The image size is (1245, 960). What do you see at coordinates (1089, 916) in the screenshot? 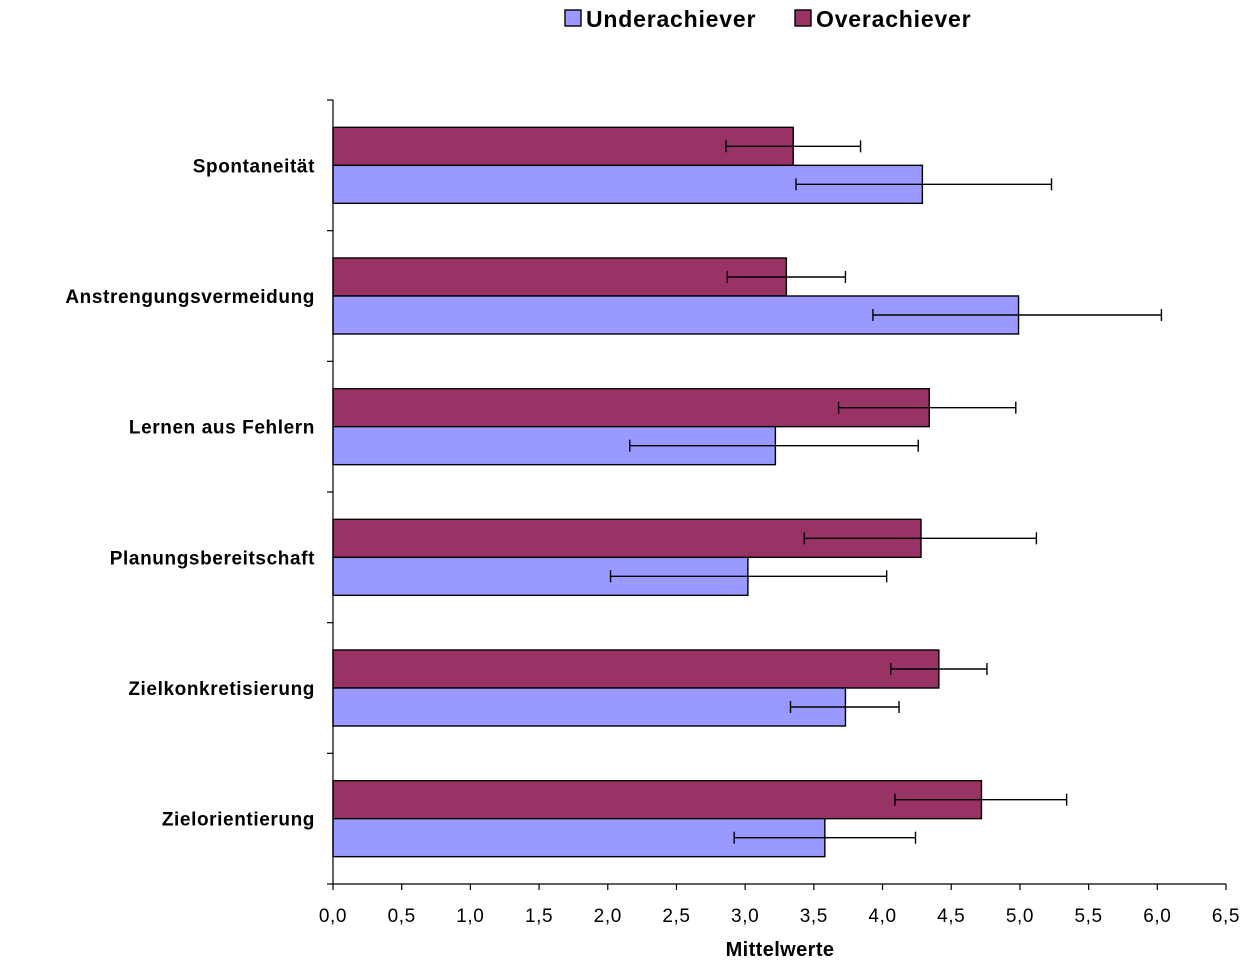
I see `x-tick-label: 5,5` at bounding box center [1089, 916].